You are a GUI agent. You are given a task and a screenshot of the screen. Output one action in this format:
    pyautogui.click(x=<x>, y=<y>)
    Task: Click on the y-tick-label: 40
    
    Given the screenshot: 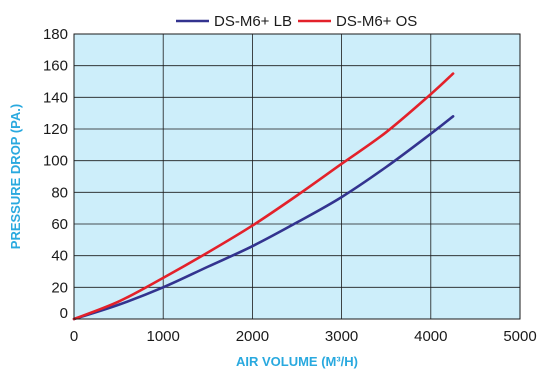 What is the action you would take?
    pyautogui.click(x=59, y=256)
    